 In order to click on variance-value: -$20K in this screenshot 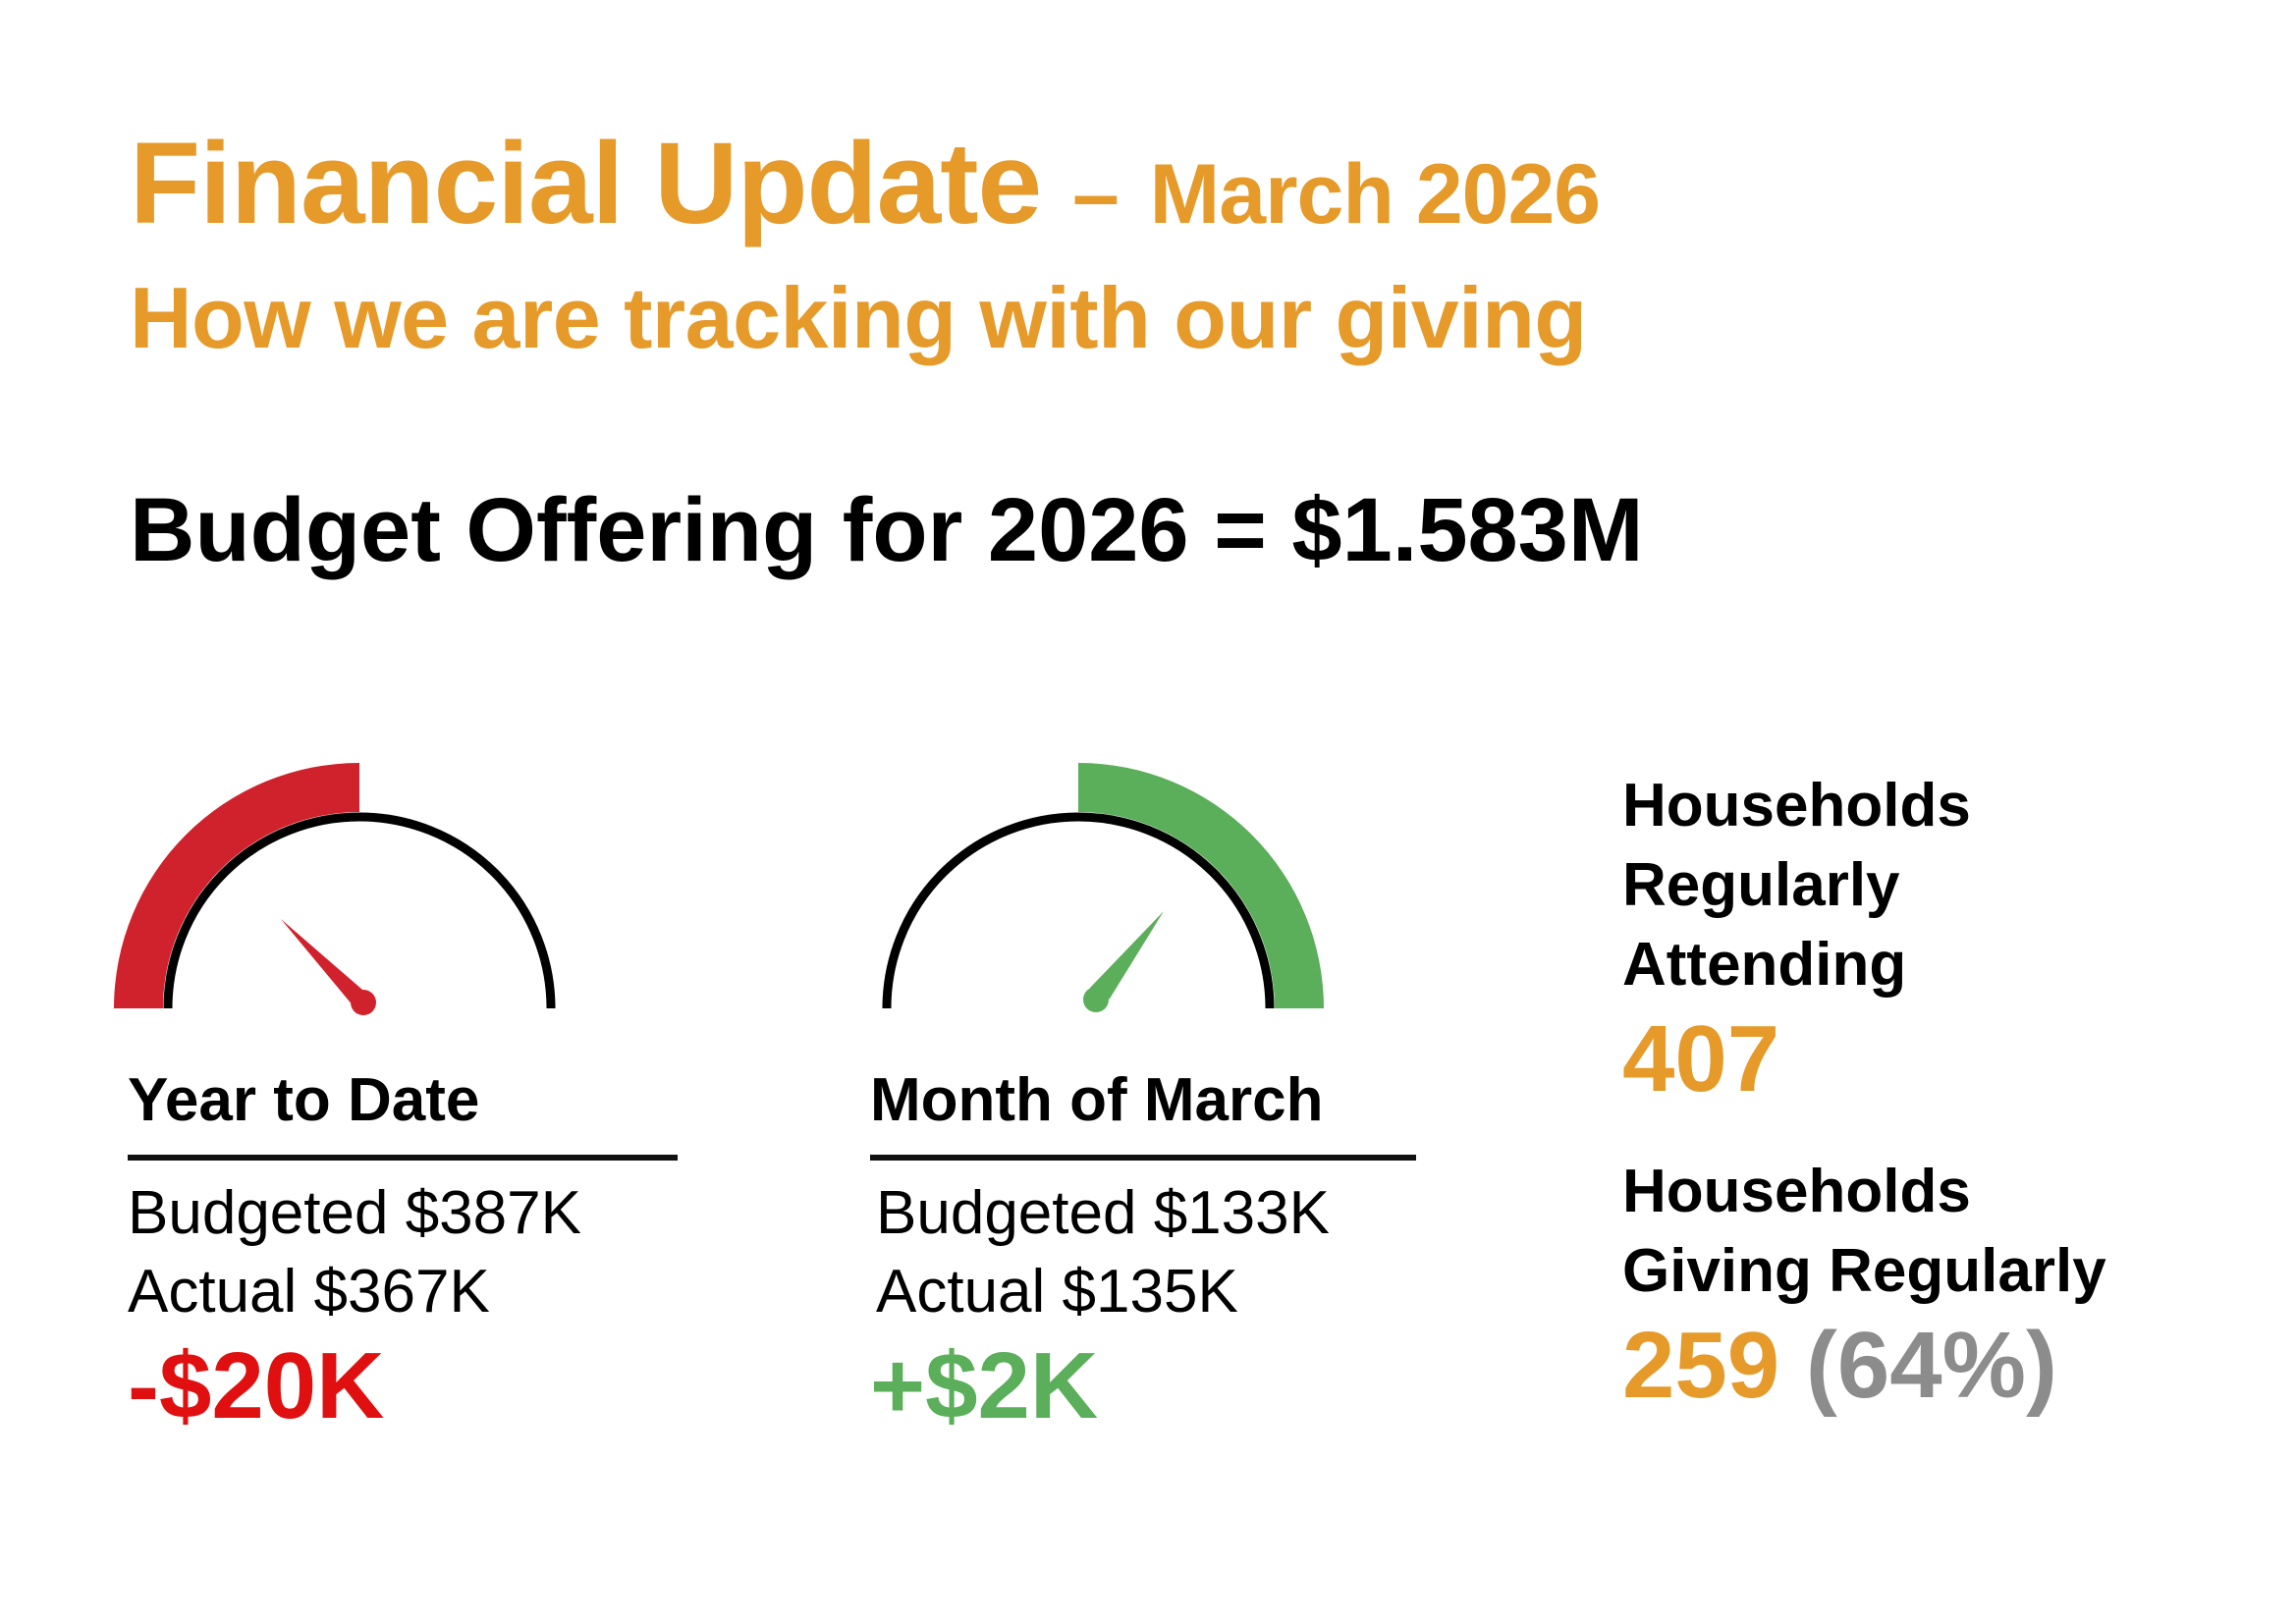, I will do `click(256, 1386)`.